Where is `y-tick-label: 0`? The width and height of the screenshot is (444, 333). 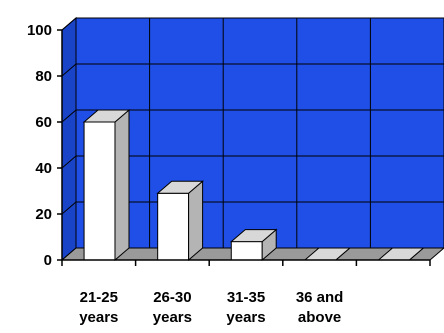
y-tick-label: 0 is located at coordinates (48, 260).